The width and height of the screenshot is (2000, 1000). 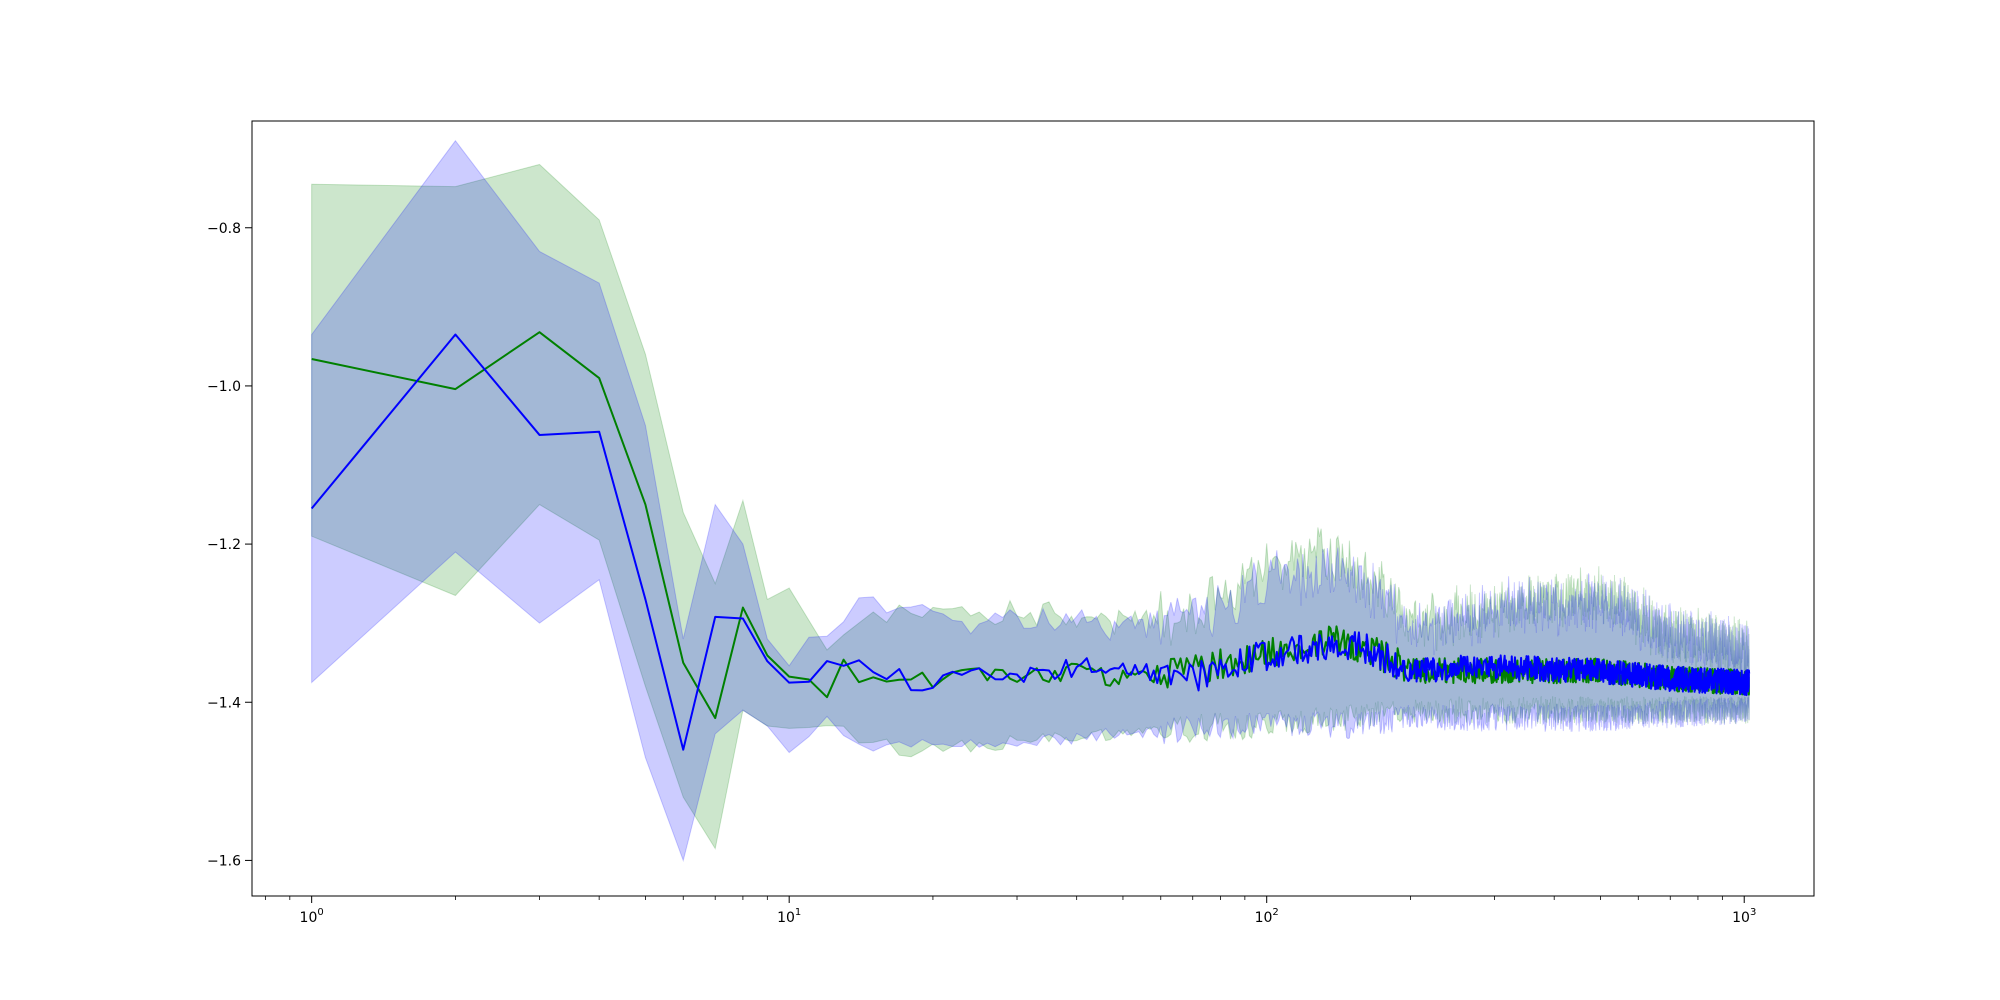 What do you see at coordinates (312, 916) in the screenshot?
I see `x-tick-label: 10⁰` at bounding box center [312, 916].